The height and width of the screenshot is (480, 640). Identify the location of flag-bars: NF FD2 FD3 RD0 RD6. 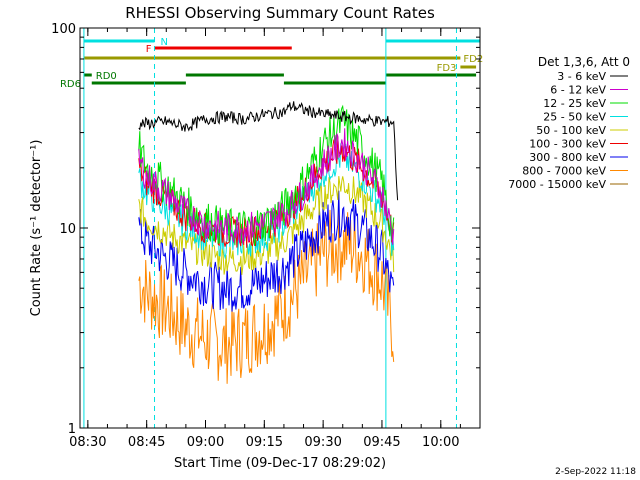
(271, 63).